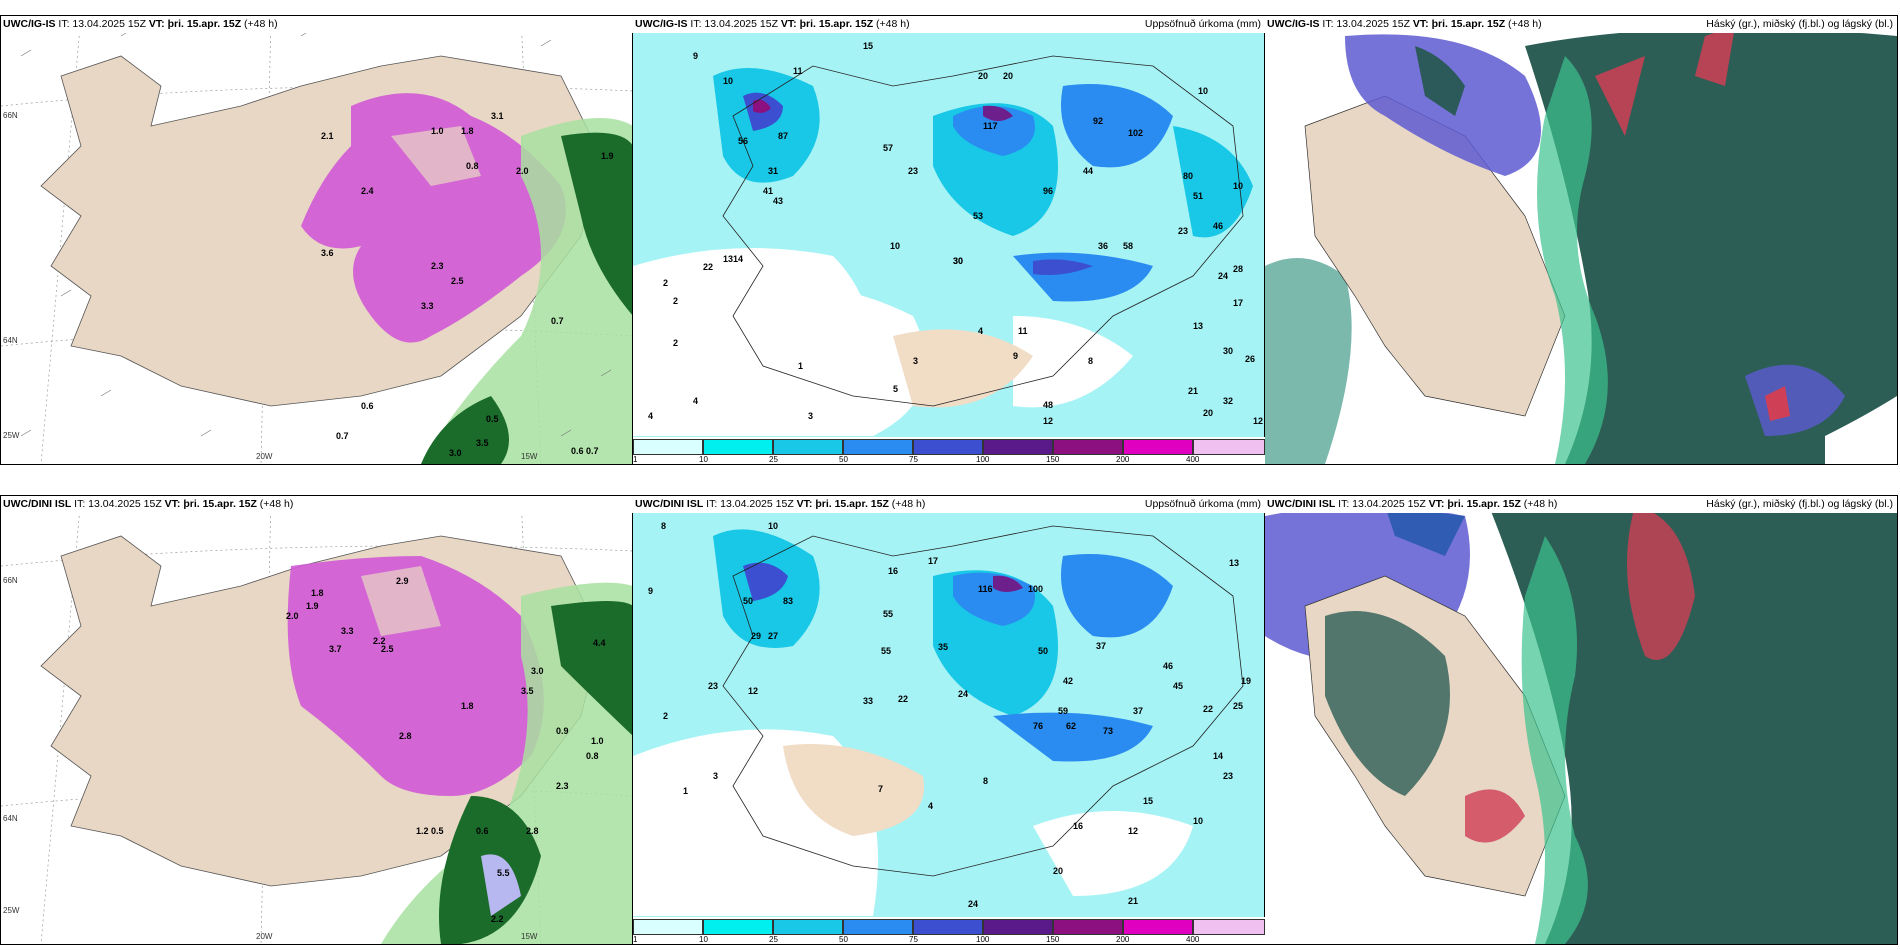 The height and width of the screenshot is (950, 1900). Describe the element at coordinates (1063, 711) in the screenshot. I see `value-label: 59` at that location.